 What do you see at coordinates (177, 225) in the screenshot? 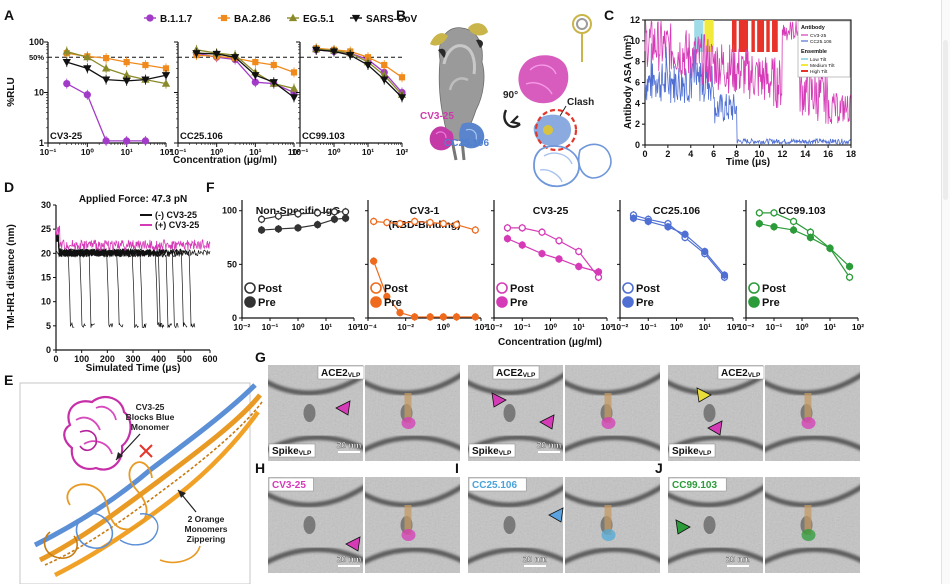
I see `d-legend-1: (+) CV3-25` at bounding box center [177, 225].